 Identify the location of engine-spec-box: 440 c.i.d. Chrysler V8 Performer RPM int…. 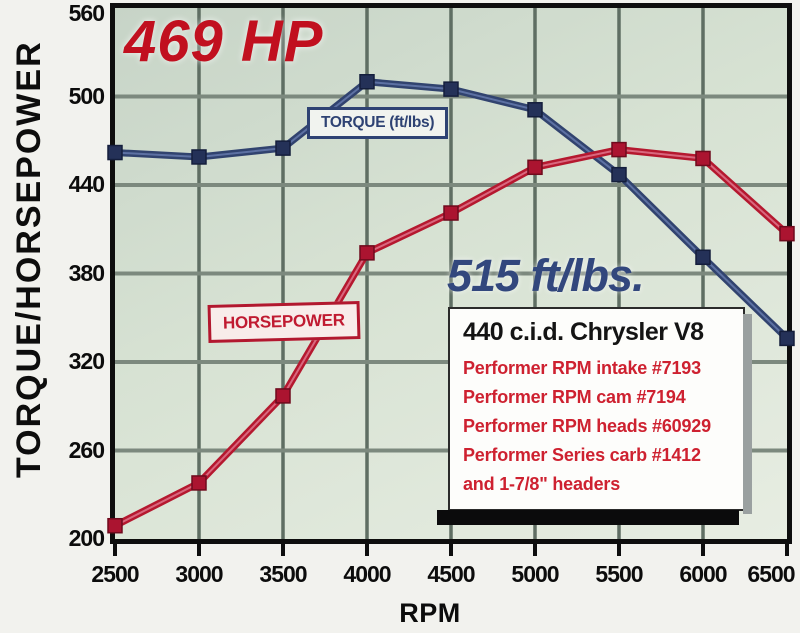
(594, 416).